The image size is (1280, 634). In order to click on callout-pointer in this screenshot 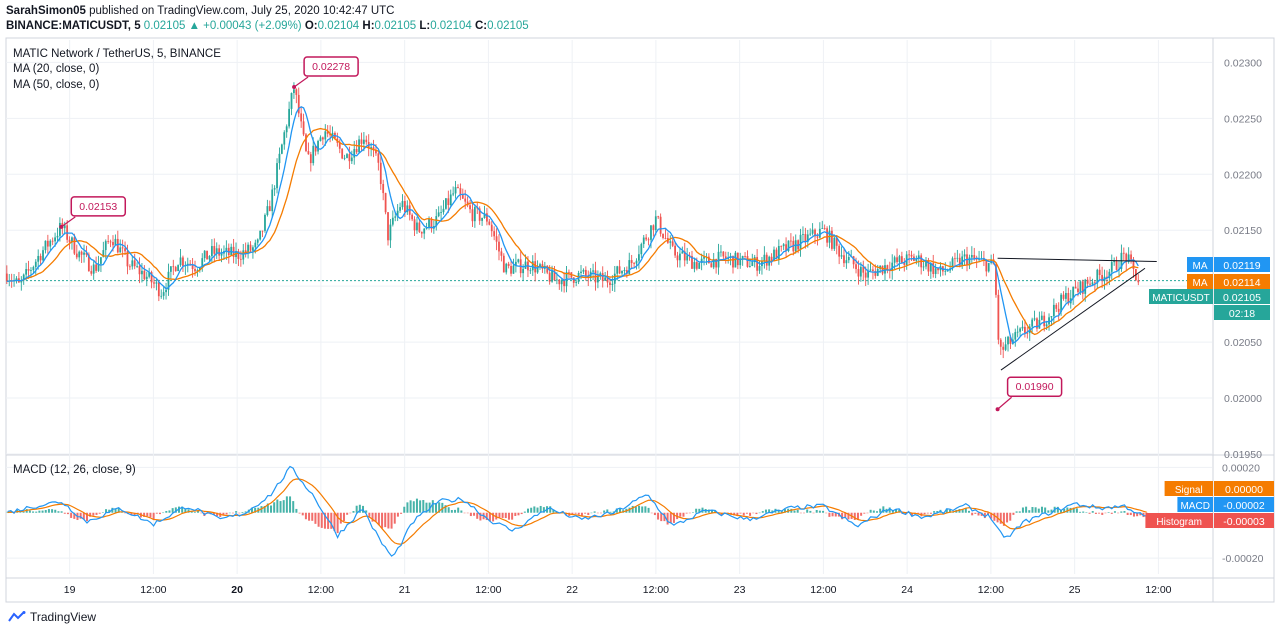, I will do `click(1004, 403)`.